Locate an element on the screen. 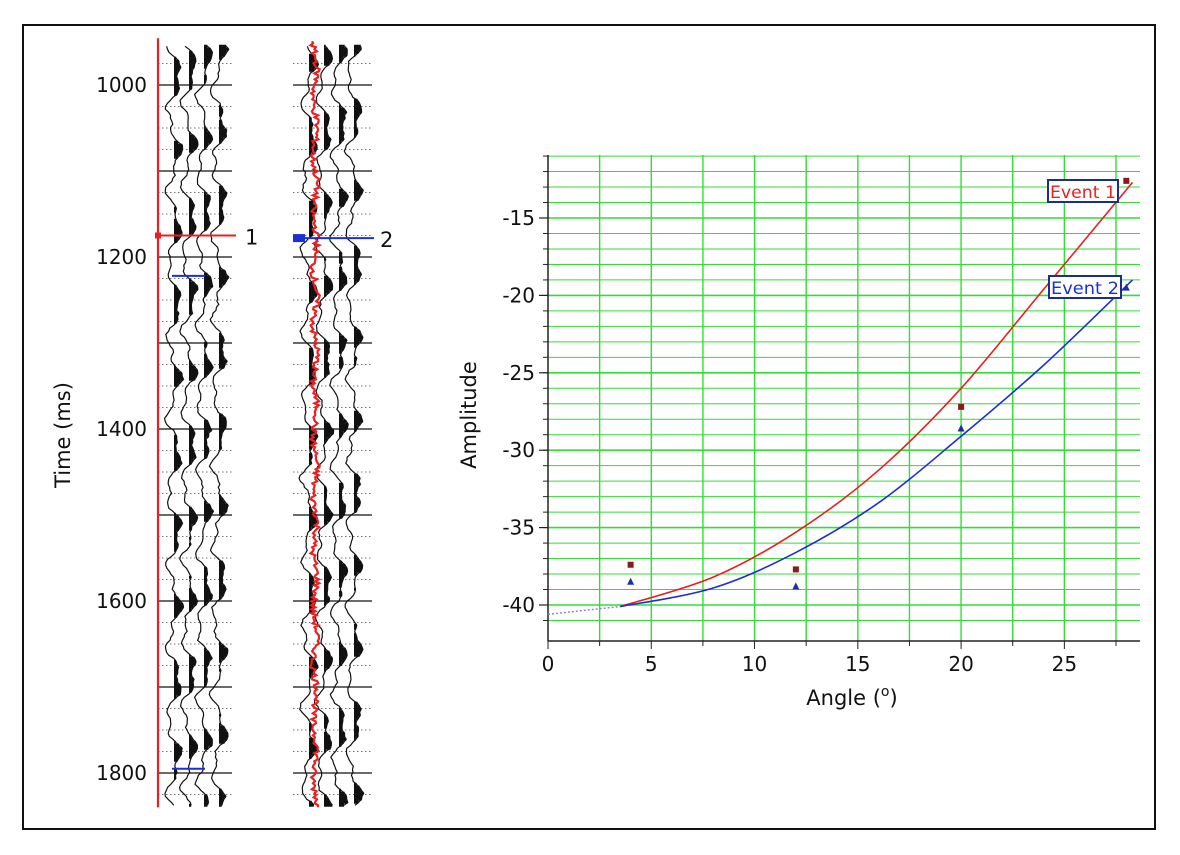 The image size is (1180, 855). avo-y-tick-label: -40 is located at coordinates (518, 605).